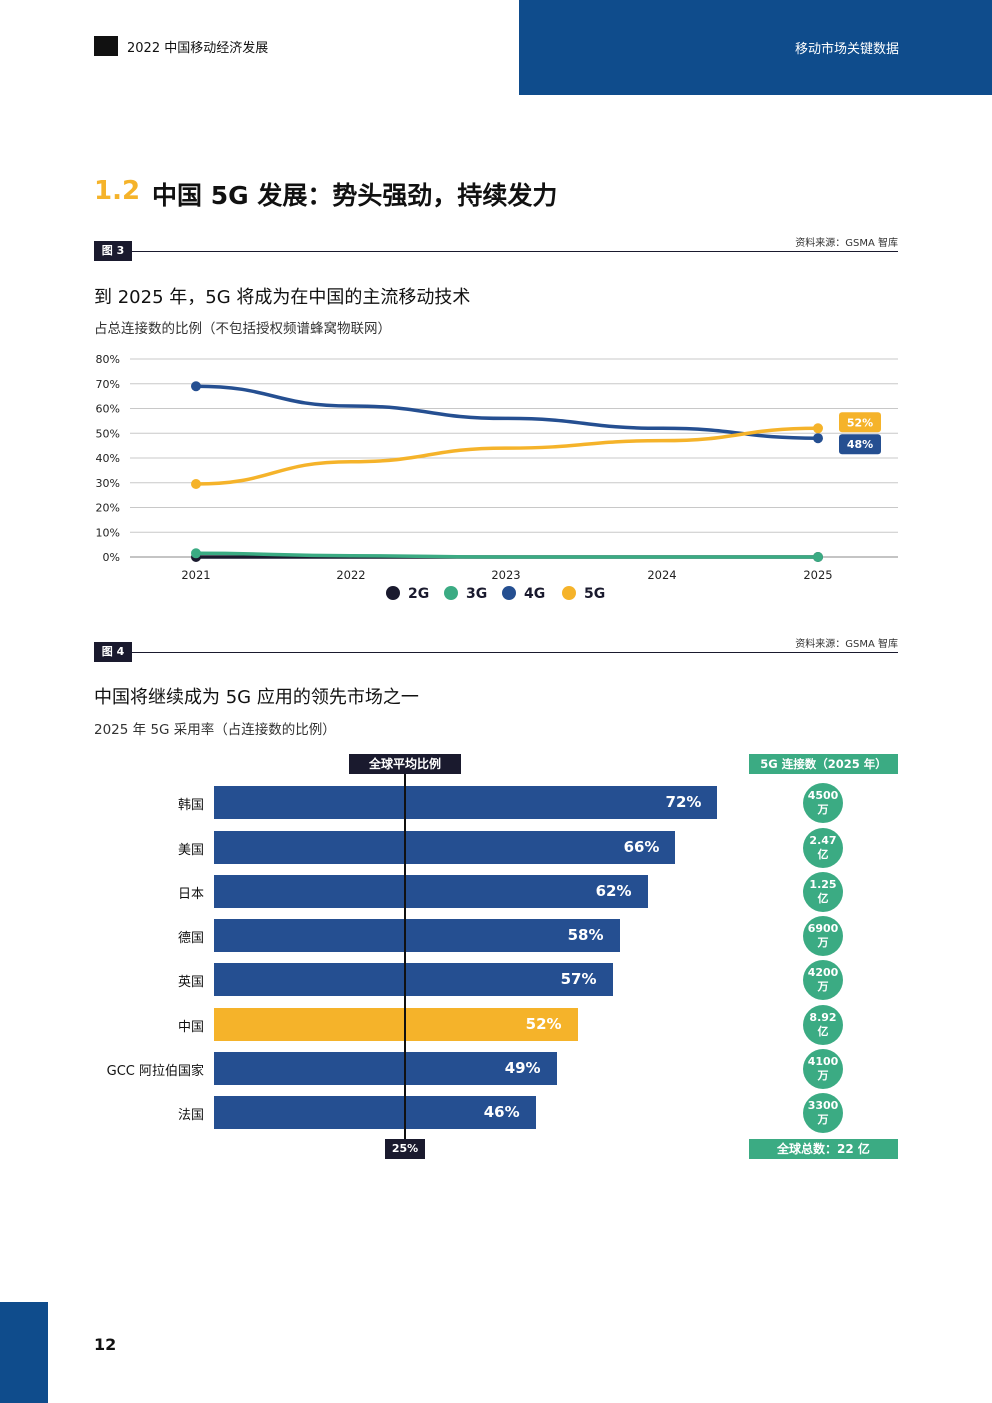 Image resolution: width=992 pixels, height=1403 pixels. I want to click on connections-bubble: 4500 万, so click(823, 803).